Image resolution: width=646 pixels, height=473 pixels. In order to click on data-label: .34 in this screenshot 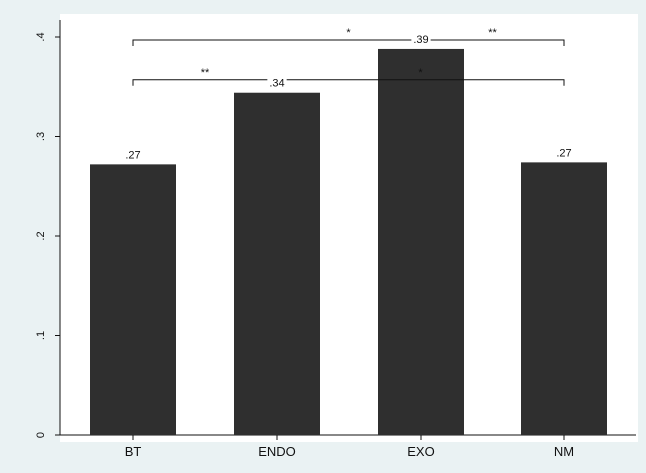, I will do `click(276, 84)`.